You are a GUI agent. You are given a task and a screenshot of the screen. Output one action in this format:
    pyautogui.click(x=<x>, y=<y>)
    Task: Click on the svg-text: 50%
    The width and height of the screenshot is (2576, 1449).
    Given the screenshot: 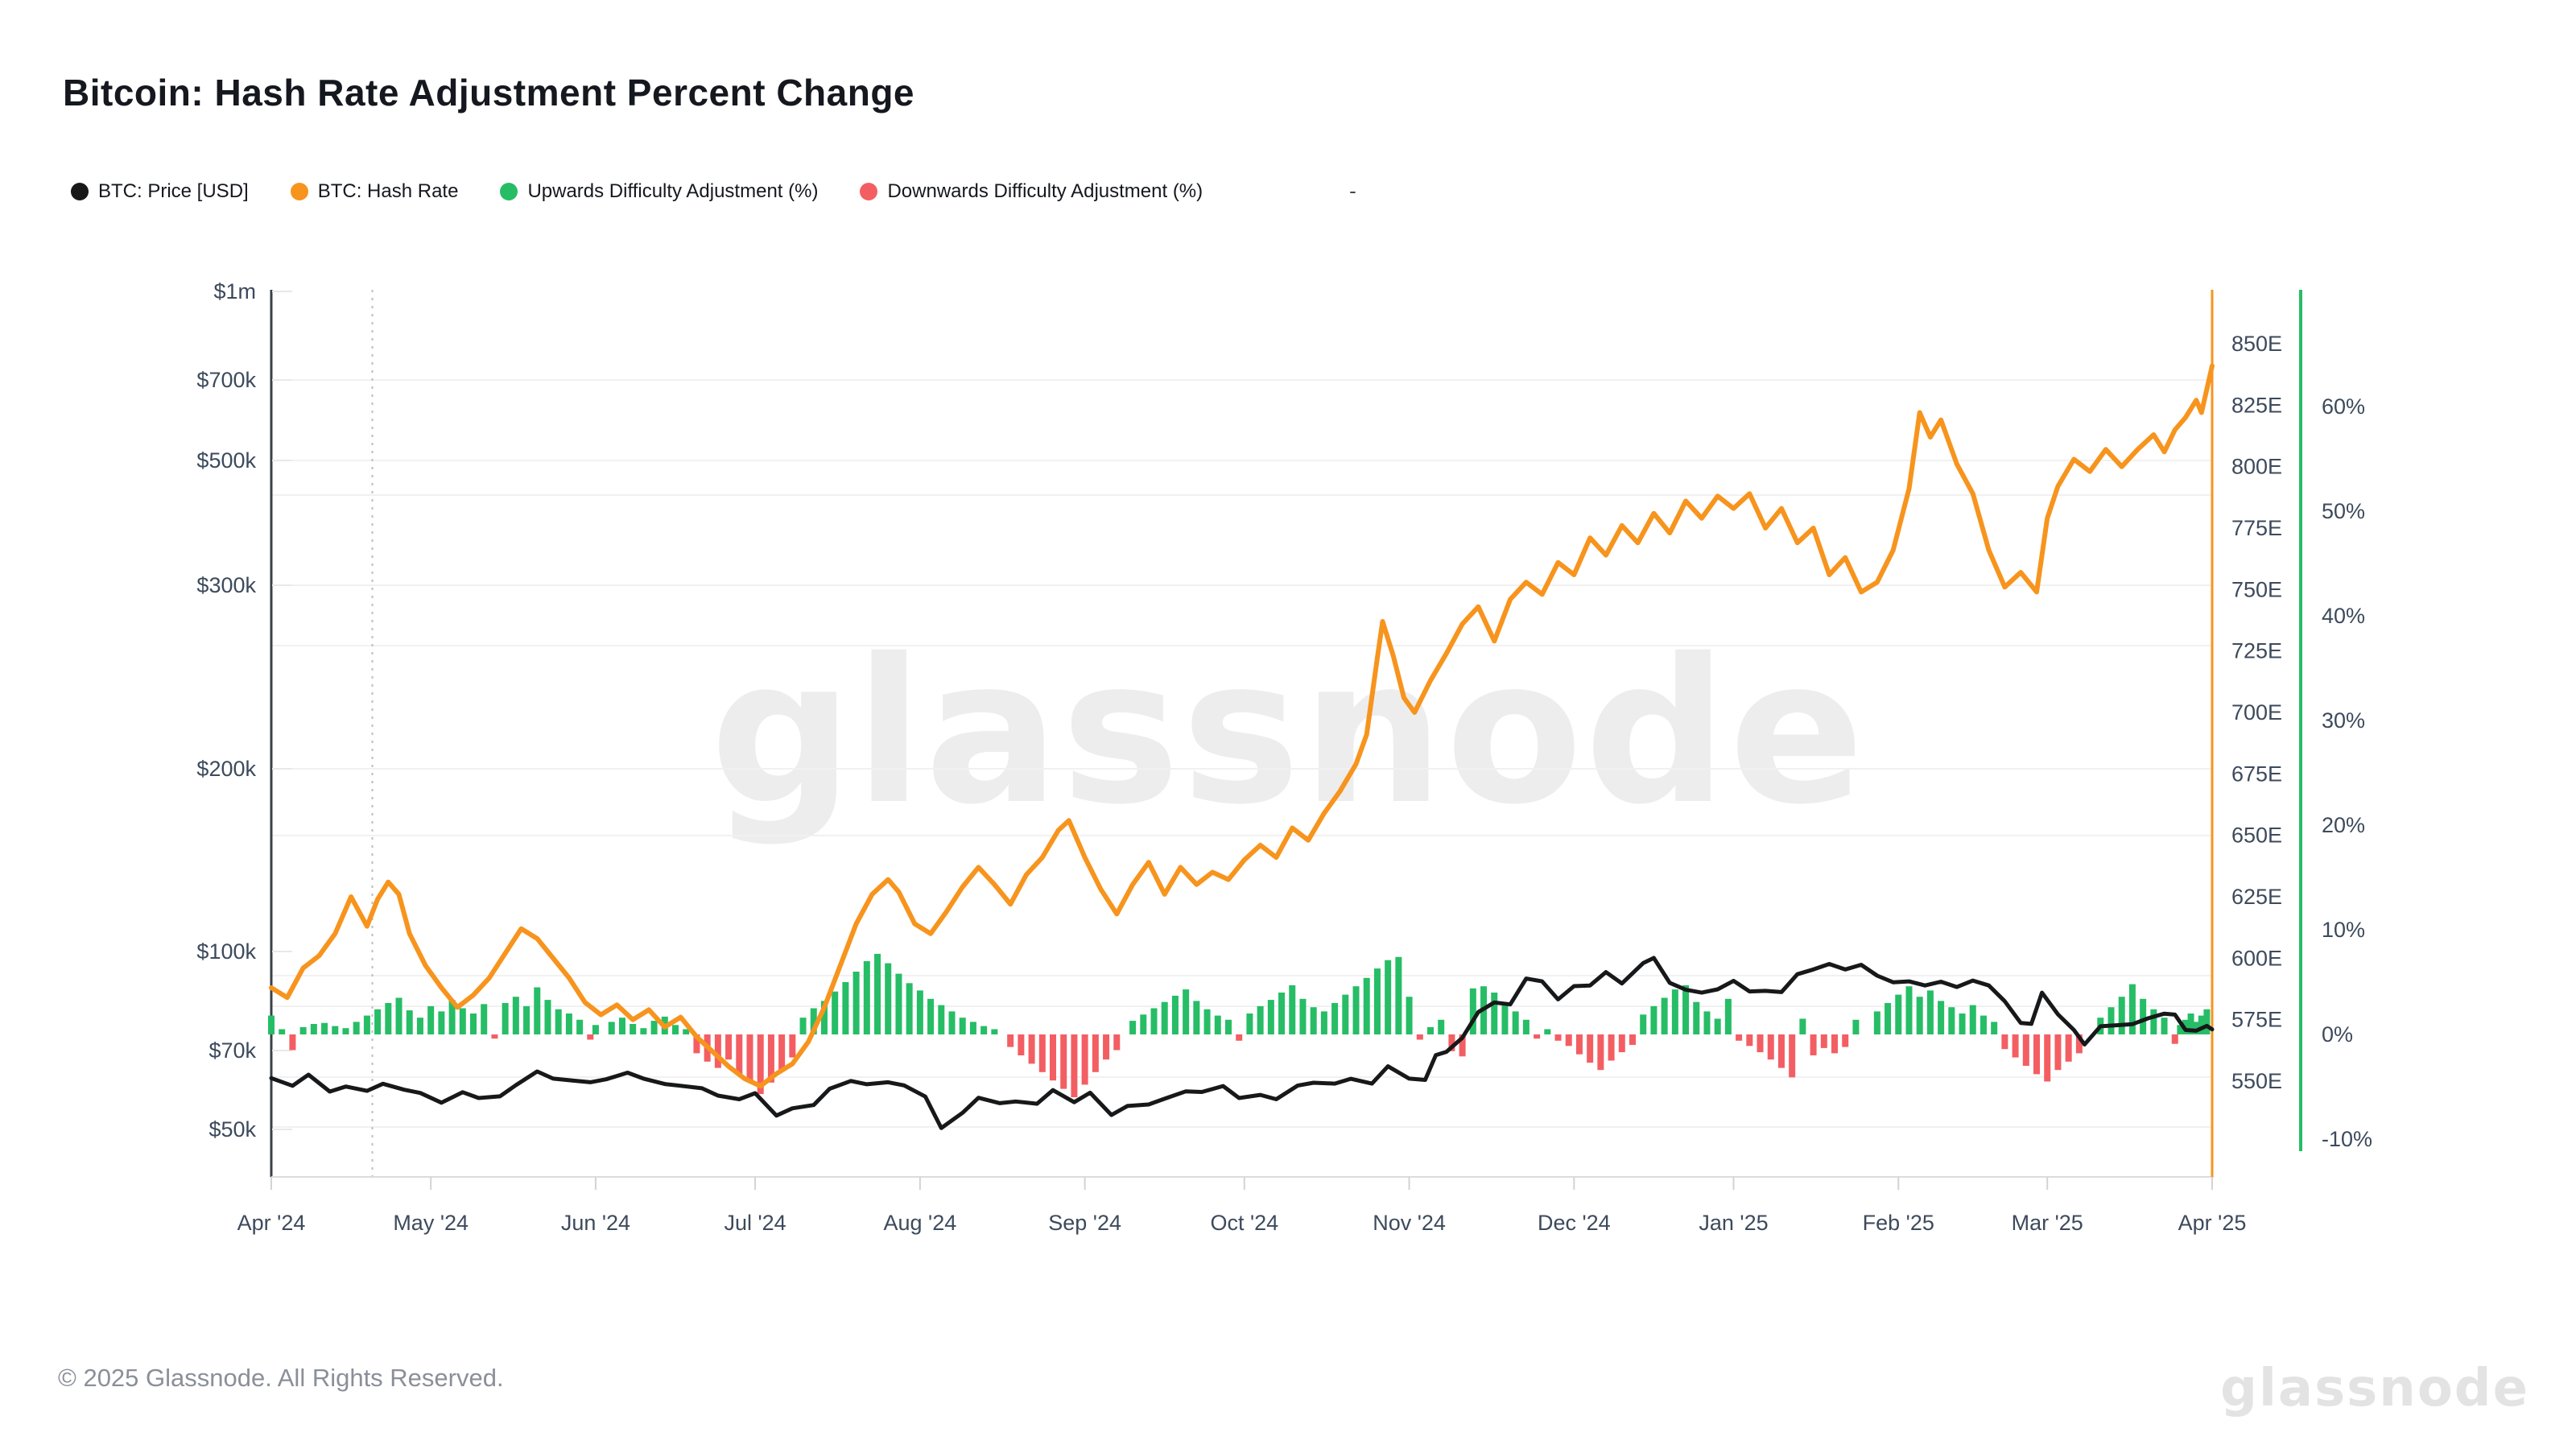 What is the action you would take?
    pyautogui.click(x=2343, y=511)
    